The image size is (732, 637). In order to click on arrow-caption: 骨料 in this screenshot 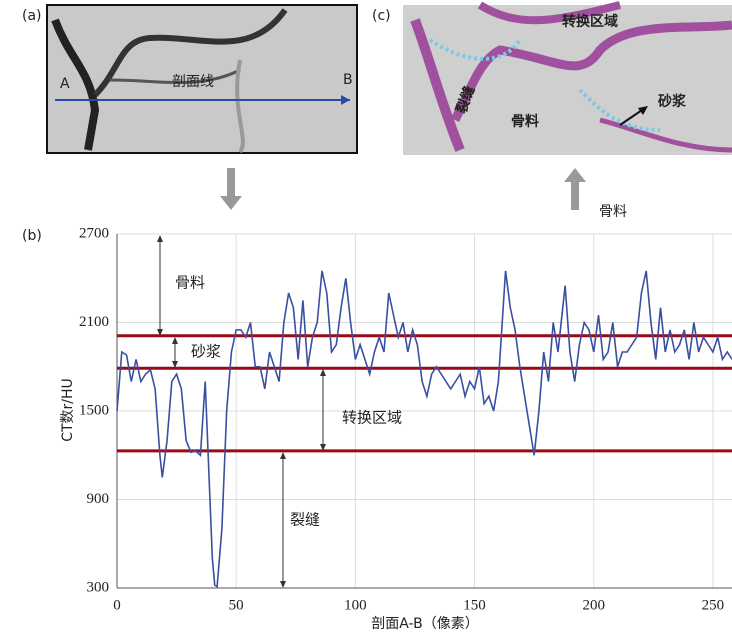, I will do `click(613, 212)`.